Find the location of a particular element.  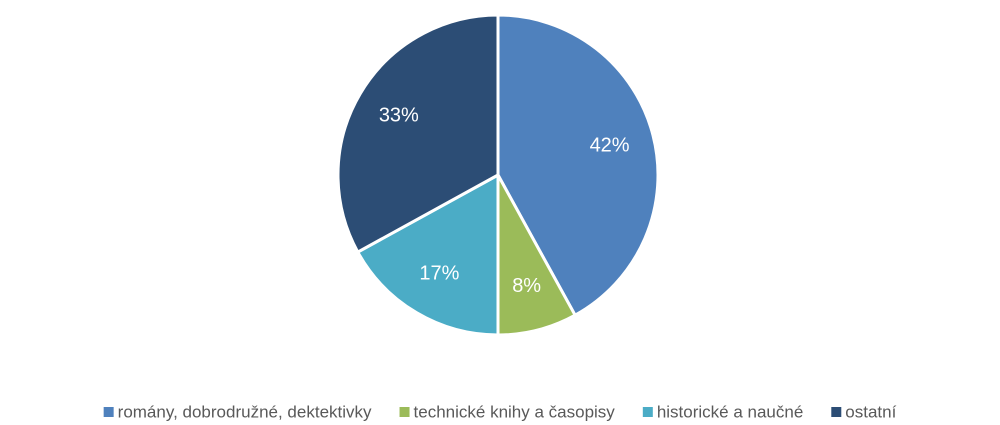

data-label: 42% is located at coordinates (610, 146).